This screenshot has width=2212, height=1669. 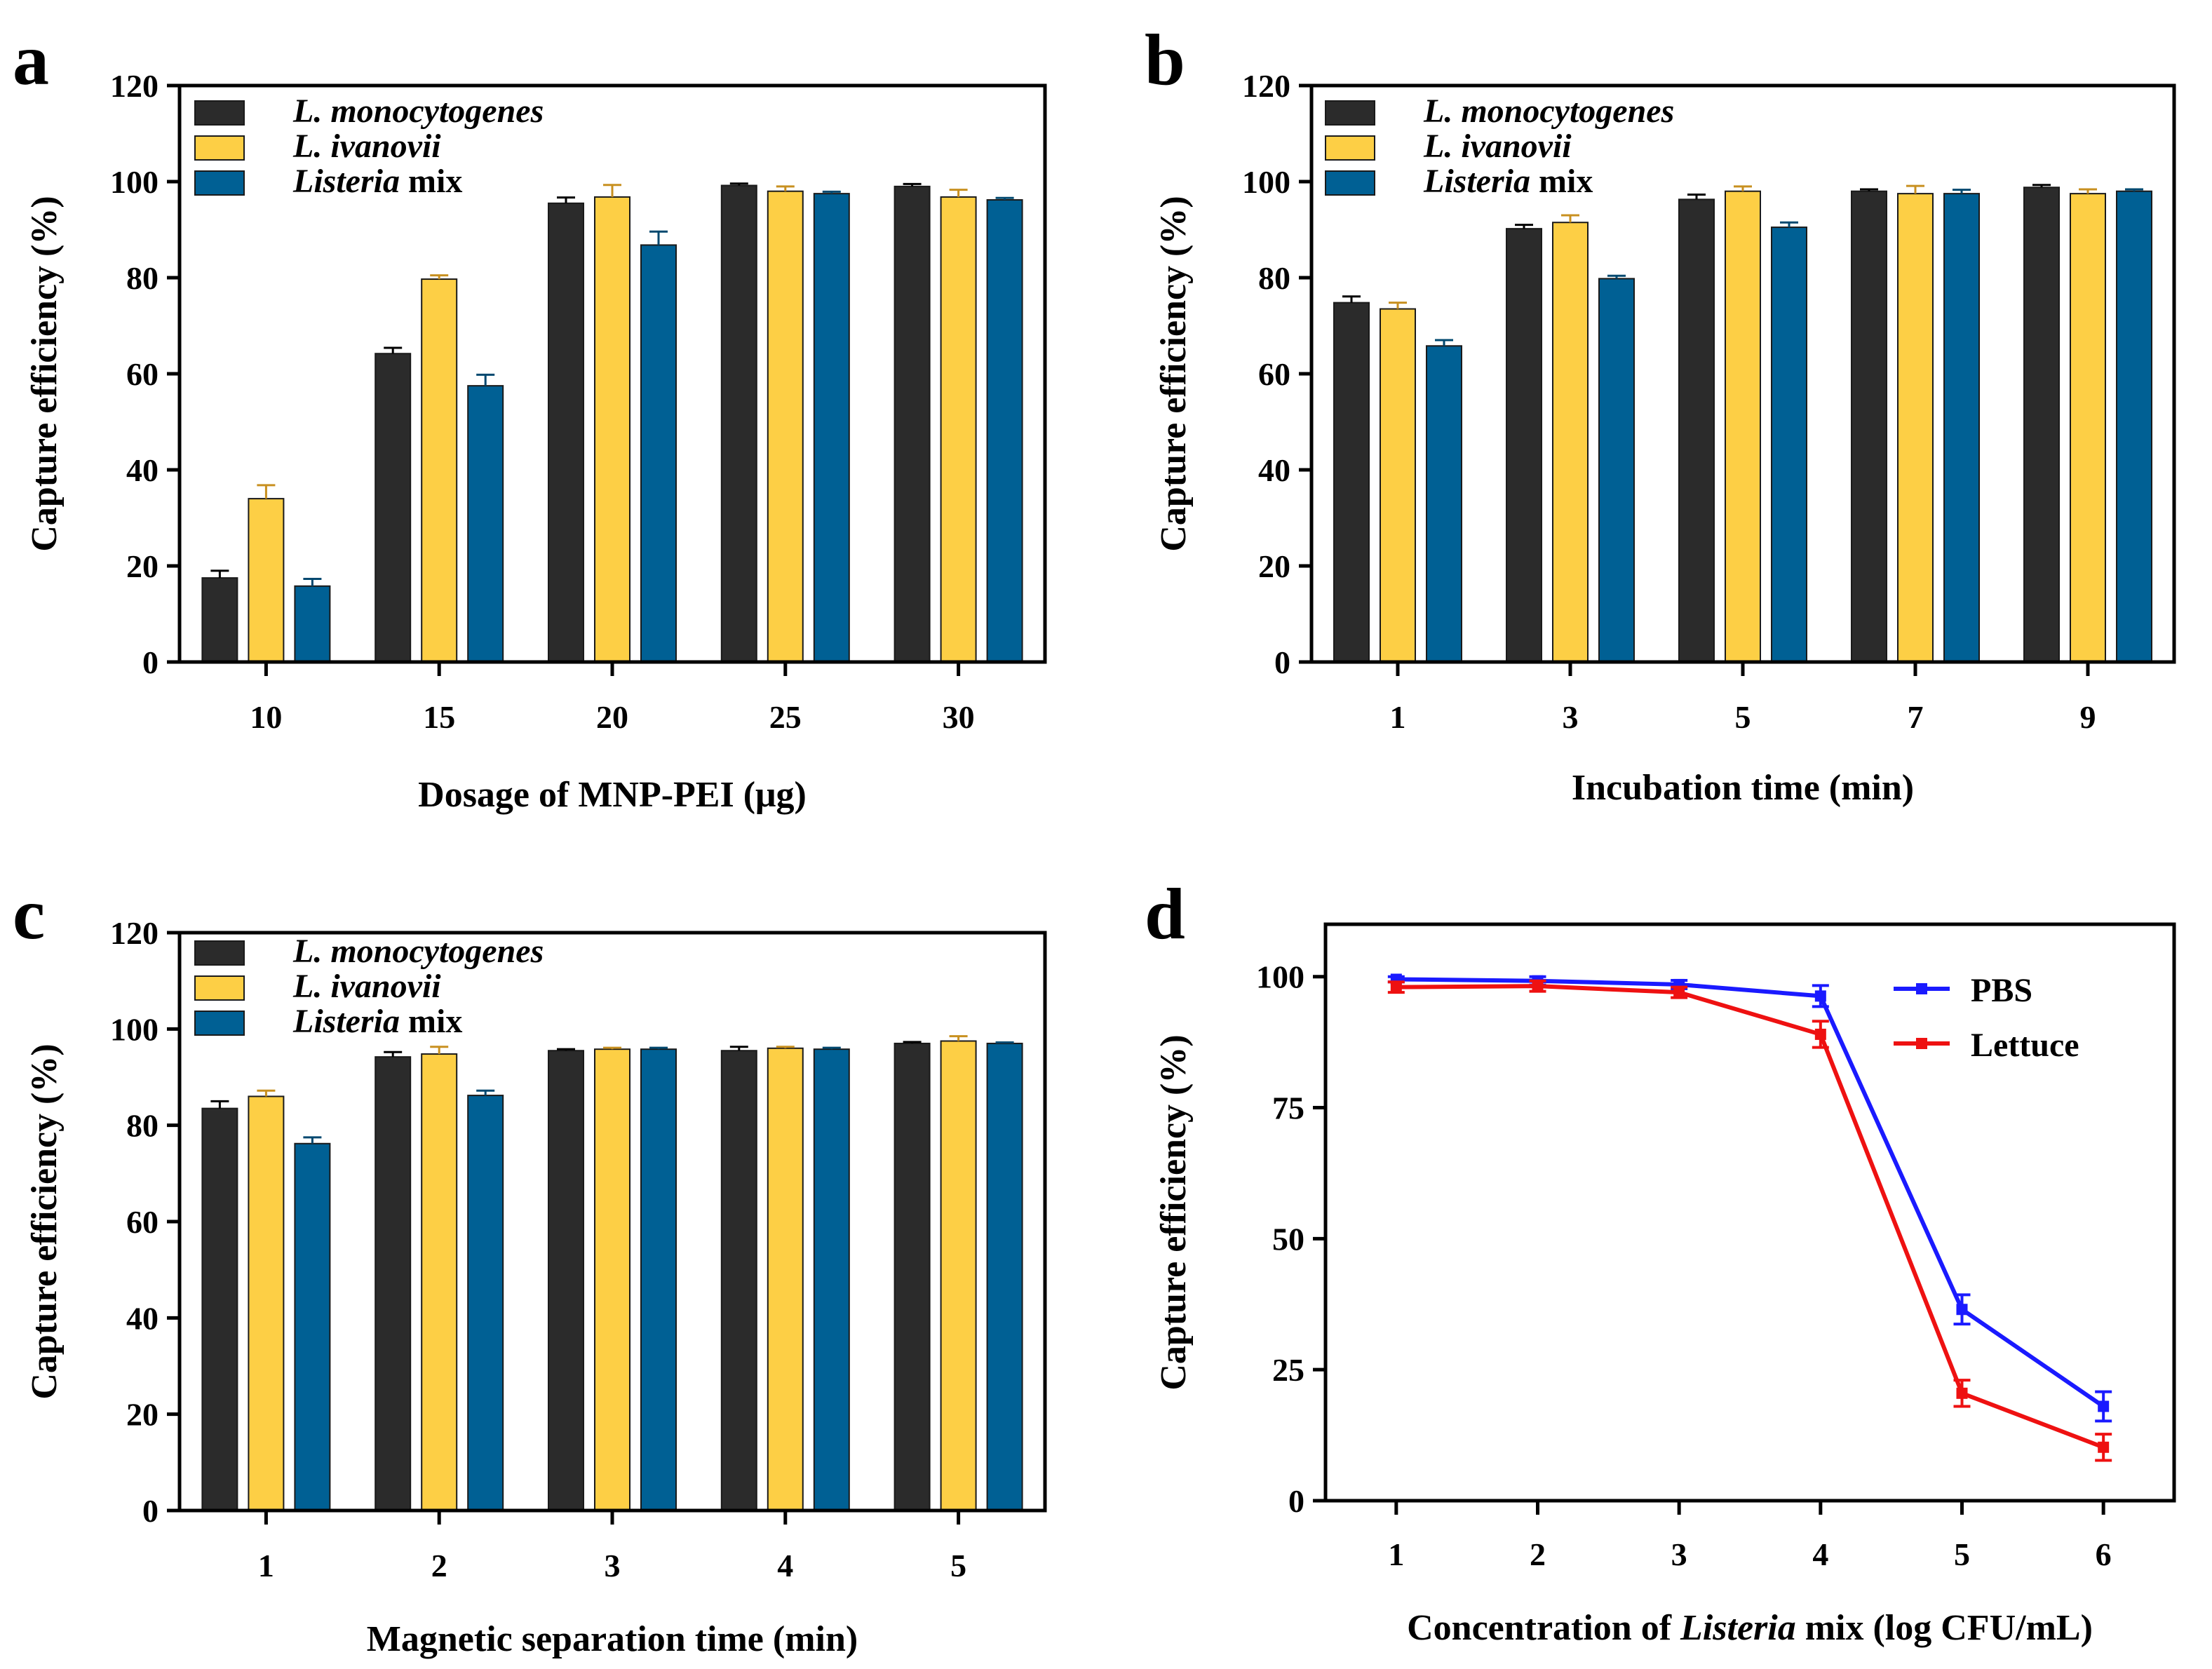 I want to click on legend-label: PBS, so click(x=2002, y=990).